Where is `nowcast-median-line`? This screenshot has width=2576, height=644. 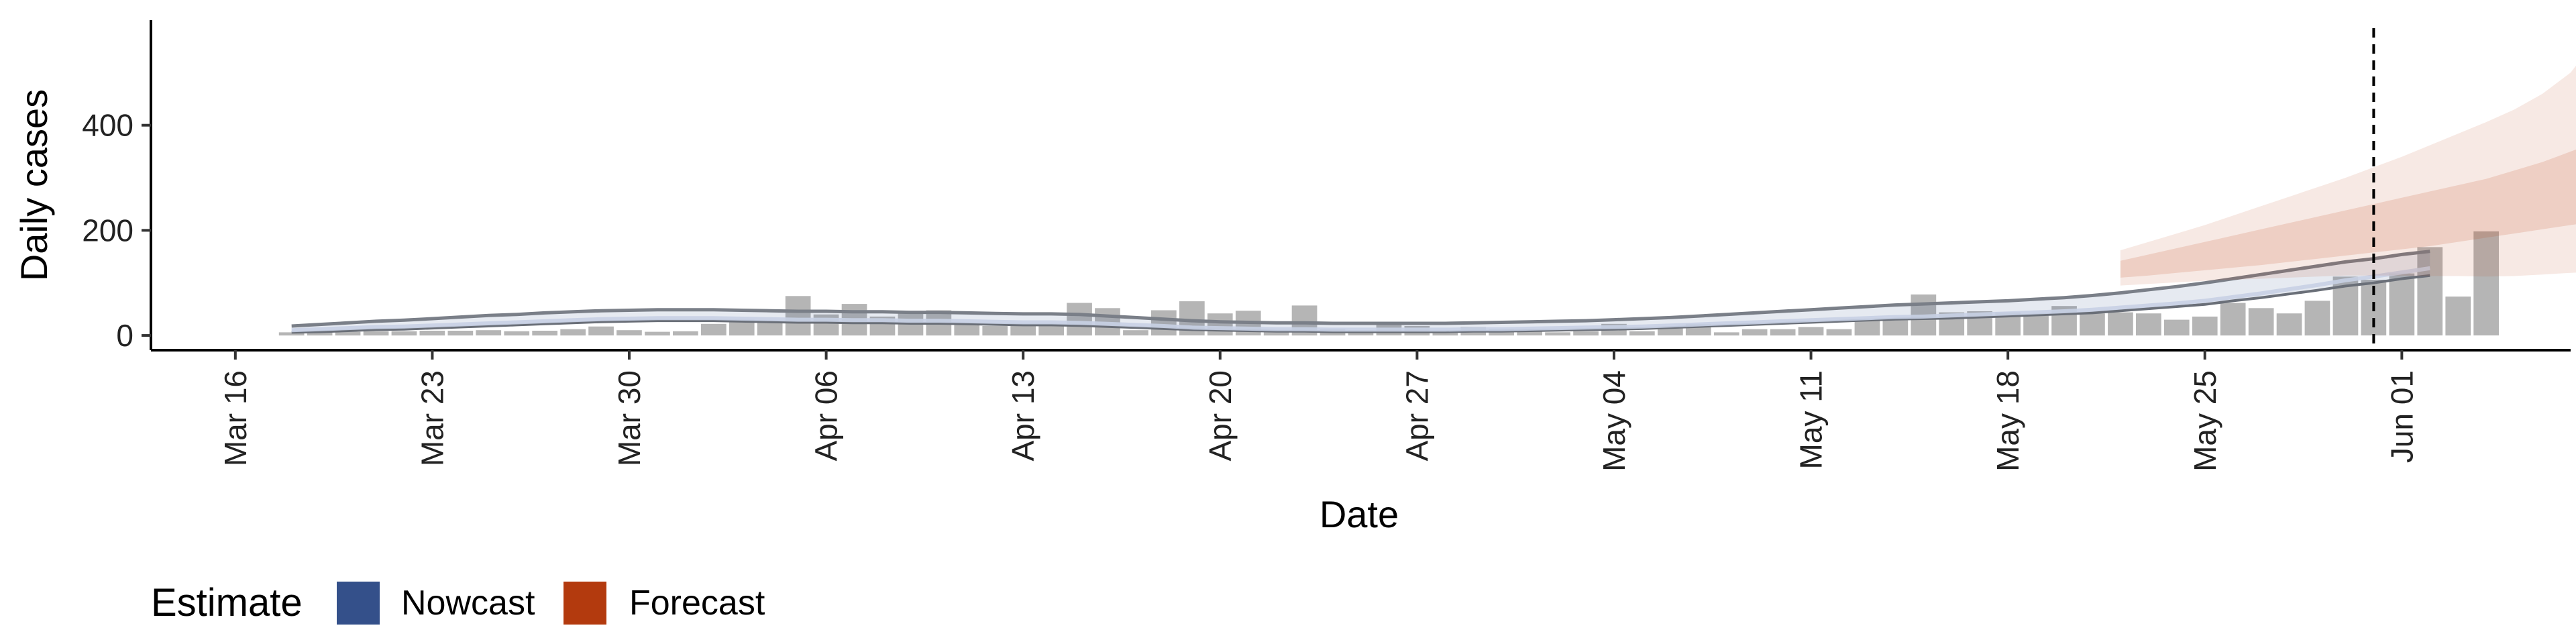 nowcast-median-line is located at coordinates (1360, 299).